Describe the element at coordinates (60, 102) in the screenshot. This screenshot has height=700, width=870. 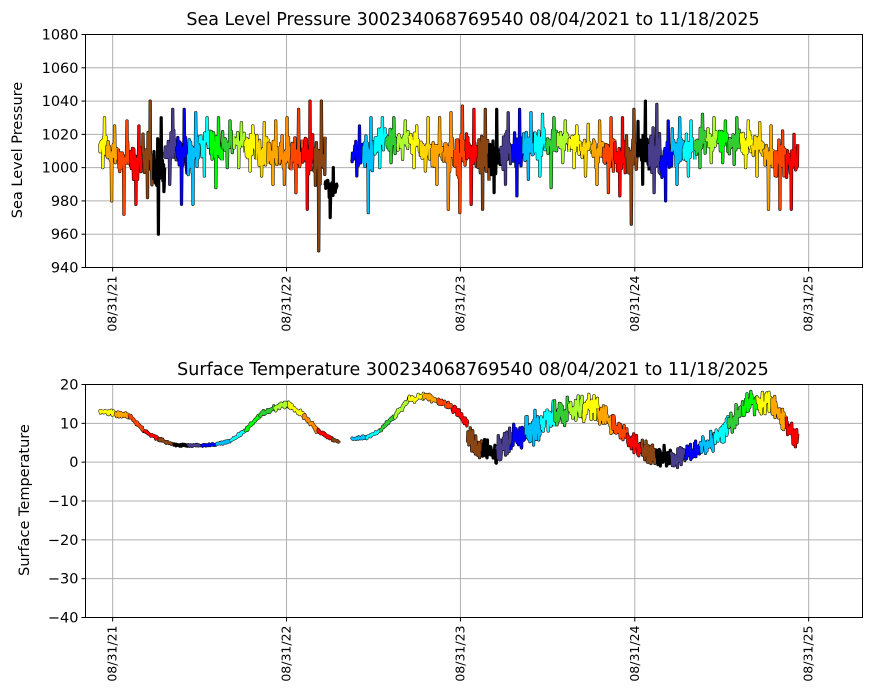
I see `y-tick-label-pressure: 1040` at that location.